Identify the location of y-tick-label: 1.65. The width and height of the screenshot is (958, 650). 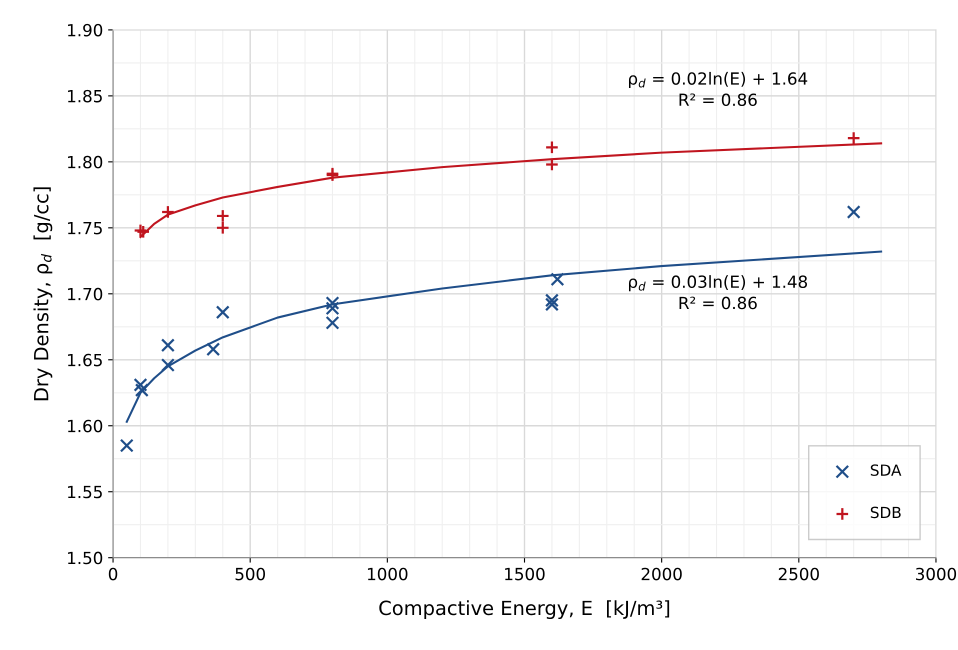
(85, 360).